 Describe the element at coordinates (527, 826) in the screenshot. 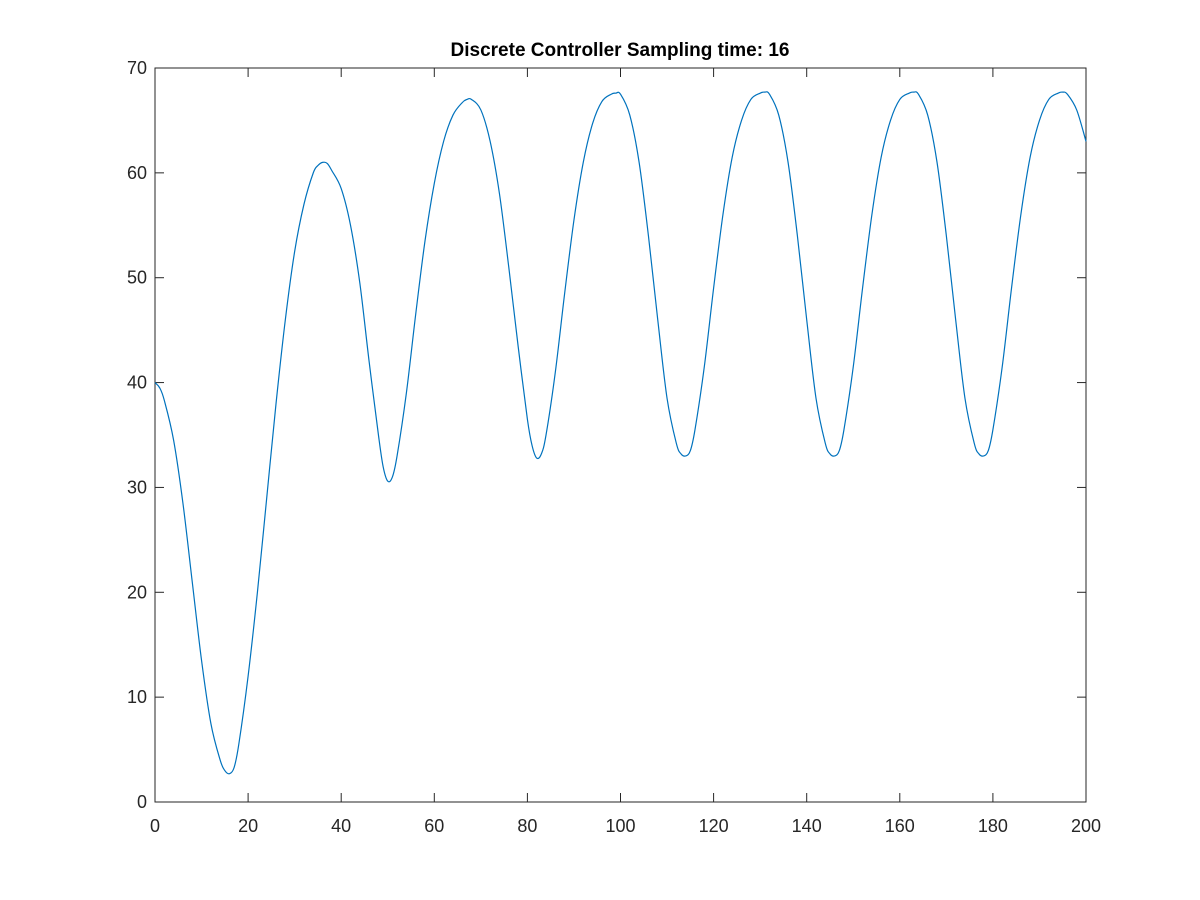

I see `x-tick-label: 80` at that location.